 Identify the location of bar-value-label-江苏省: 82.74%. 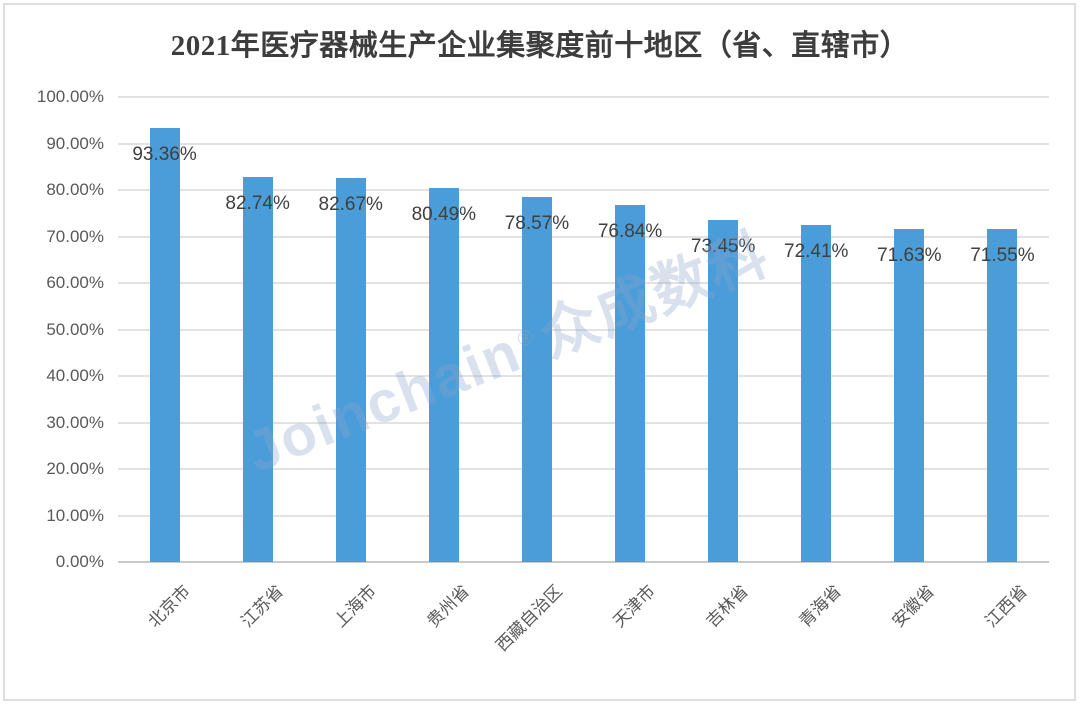
(257, 204).